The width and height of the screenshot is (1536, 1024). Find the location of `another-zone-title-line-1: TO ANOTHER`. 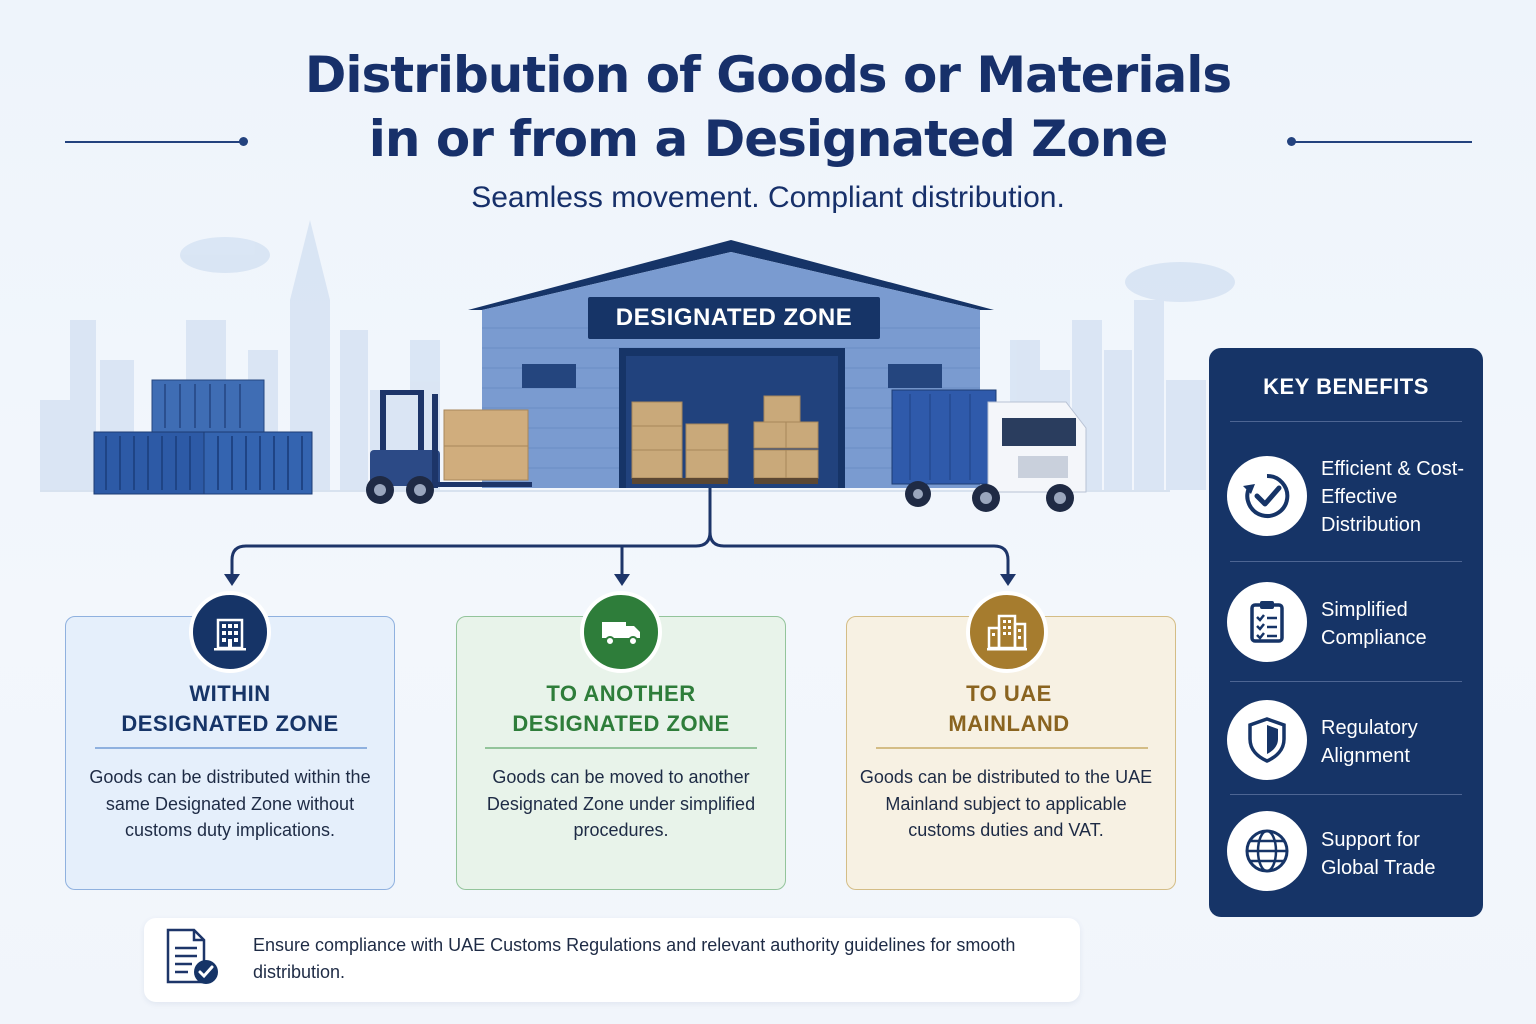

another-zone-title-line-1: TO ANOTHER is located at coordinates (621, 693).